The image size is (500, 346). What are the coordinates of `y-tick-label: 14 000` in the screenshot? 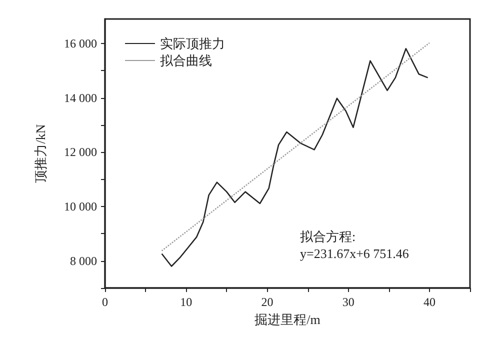 It's located at (80, 97).